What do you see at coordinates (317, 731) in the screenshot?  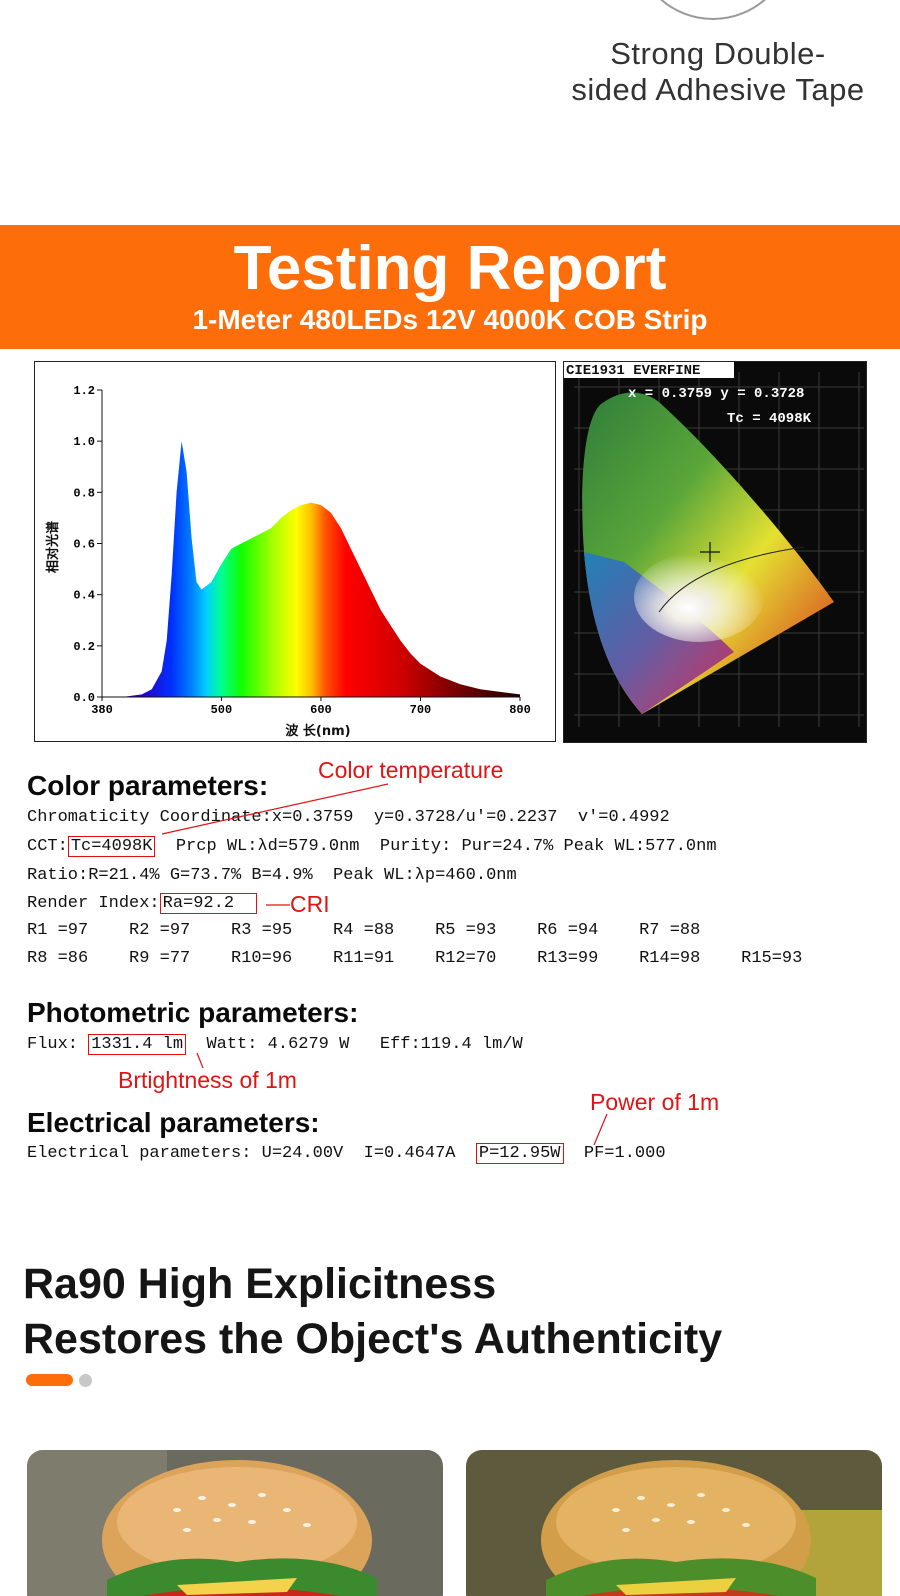 I see `spectrum-x-label: 波 长(nm)` at bounding box center [317, 731].